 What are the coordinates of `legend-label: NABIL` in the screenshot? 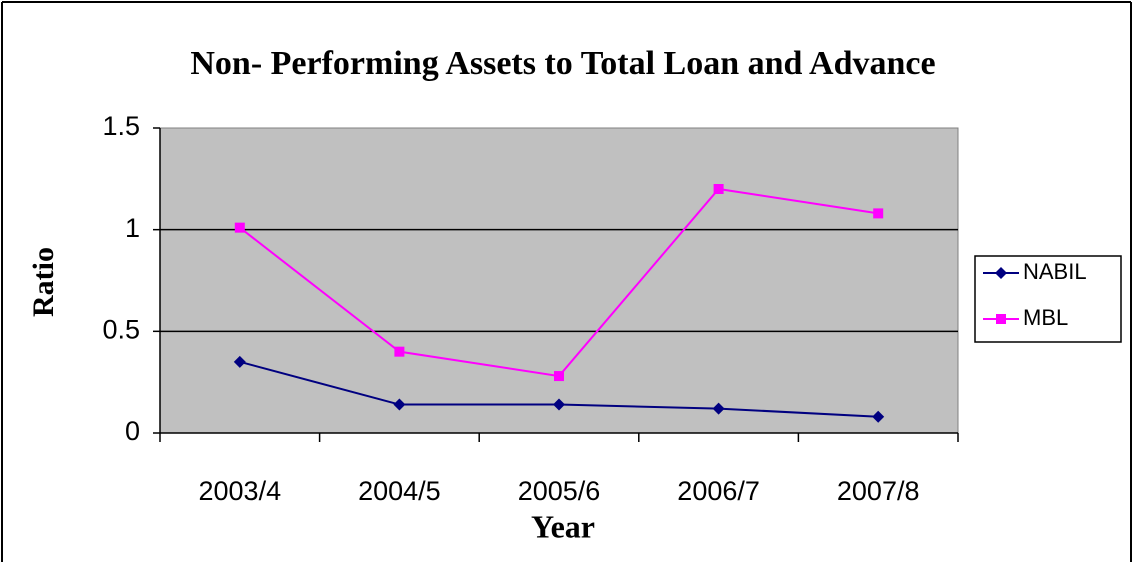 It's located at (1055, 271).